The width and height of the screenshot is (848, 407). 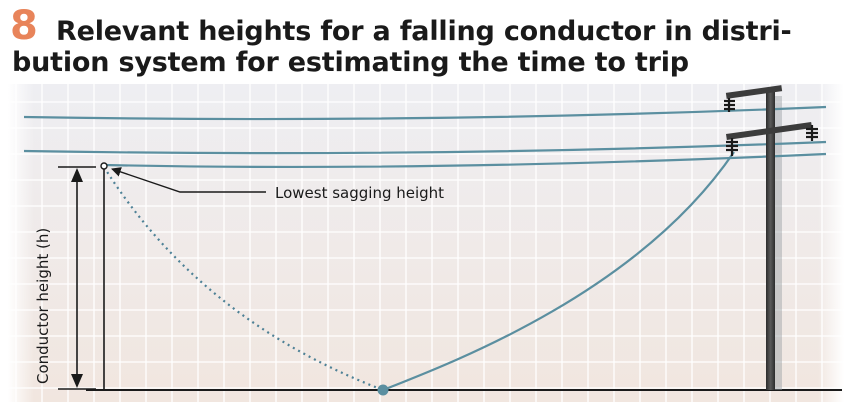 I want to click on right-fade, so click(x=831, y=243).